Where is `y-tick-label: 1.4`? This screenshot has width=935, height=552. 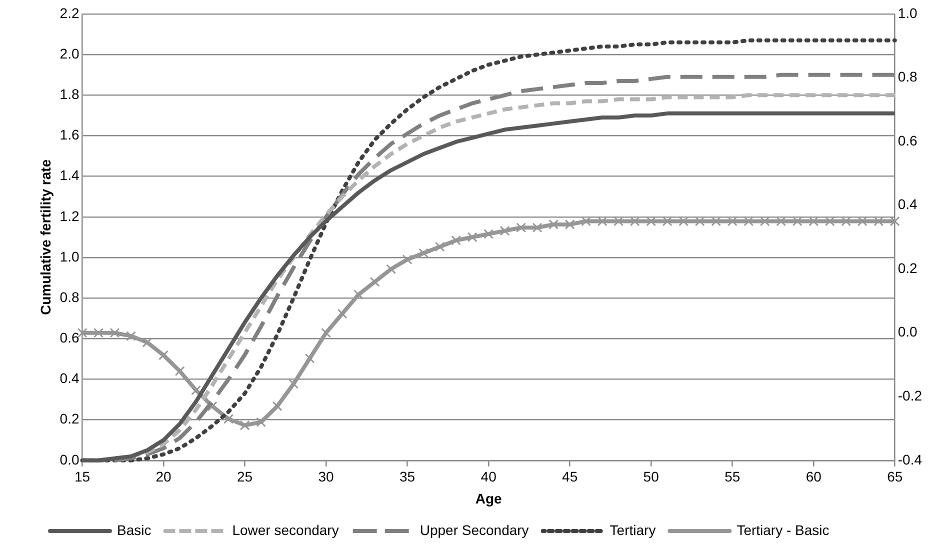
y-tick-label: 1.4 is located at coordinates (70, 175).